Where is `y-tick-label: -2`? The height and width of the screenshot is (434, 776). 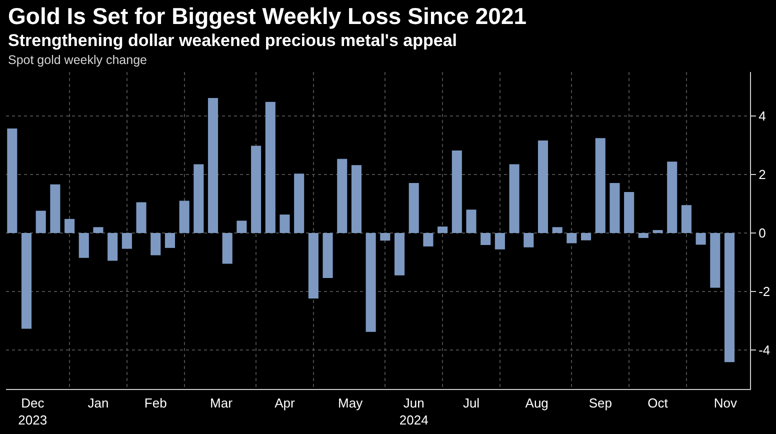
y-tick-label: -2 is located at coordinates (764, 292).